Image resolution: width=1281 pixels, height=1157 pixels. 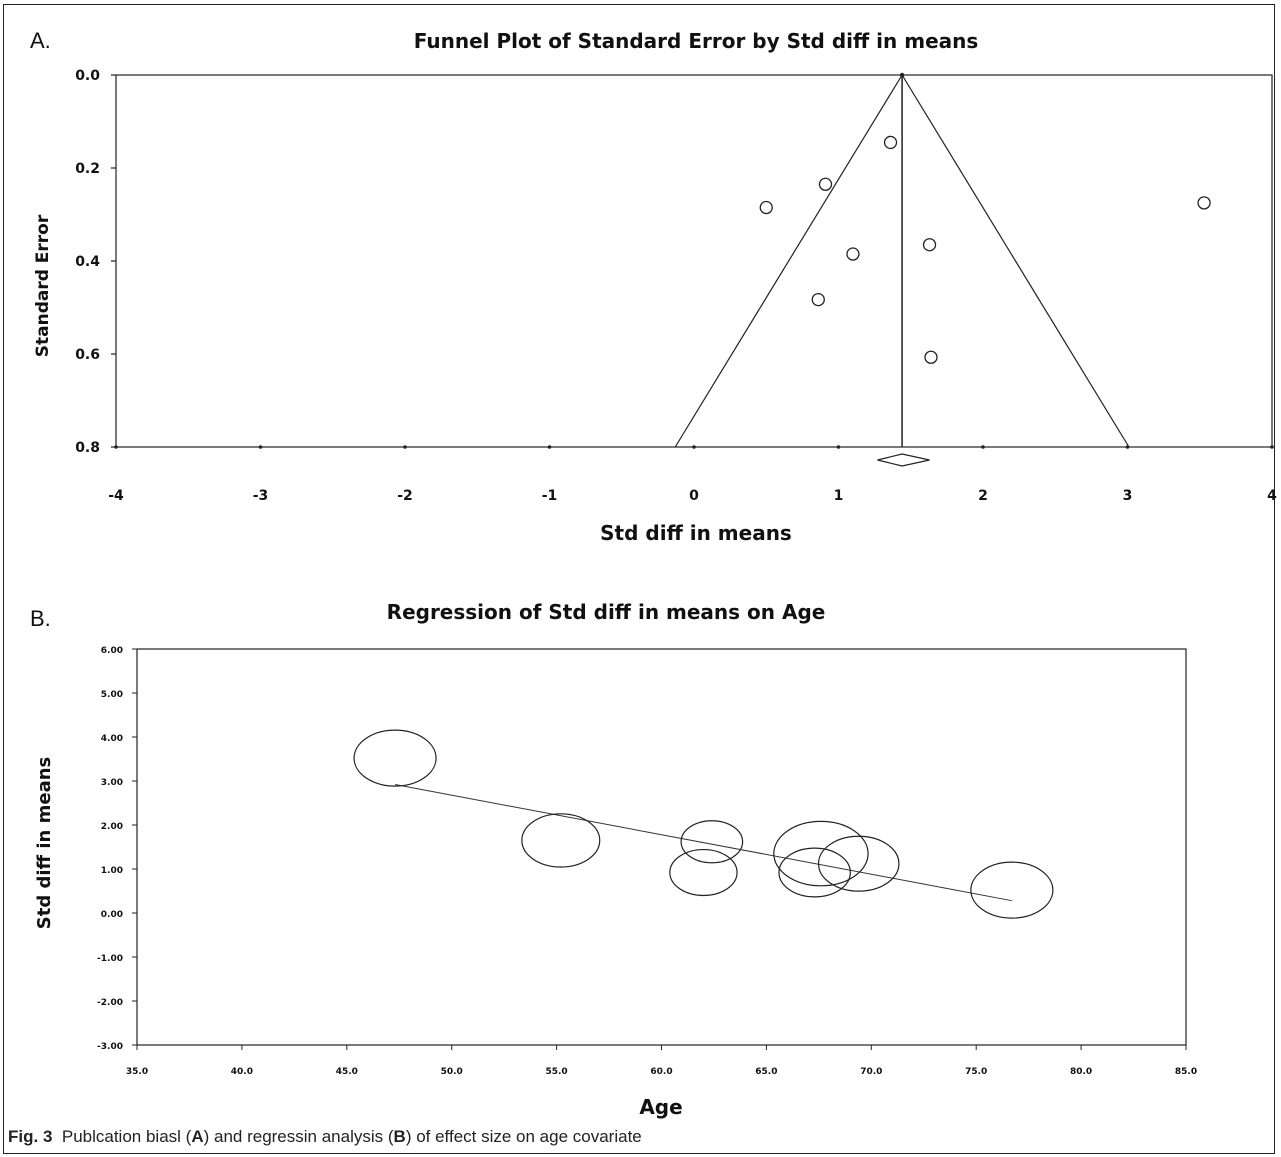 What do you see at coordinates (871, 1072) in the screenshot?
I see `x-tick-label: 70.0` at bounding box center [871, 1072].